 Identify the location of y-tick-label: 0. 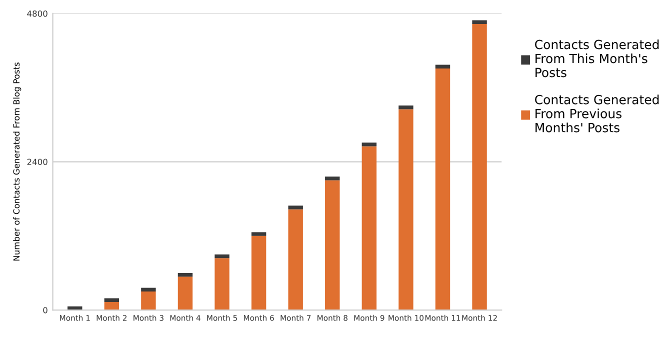
(45, 310).